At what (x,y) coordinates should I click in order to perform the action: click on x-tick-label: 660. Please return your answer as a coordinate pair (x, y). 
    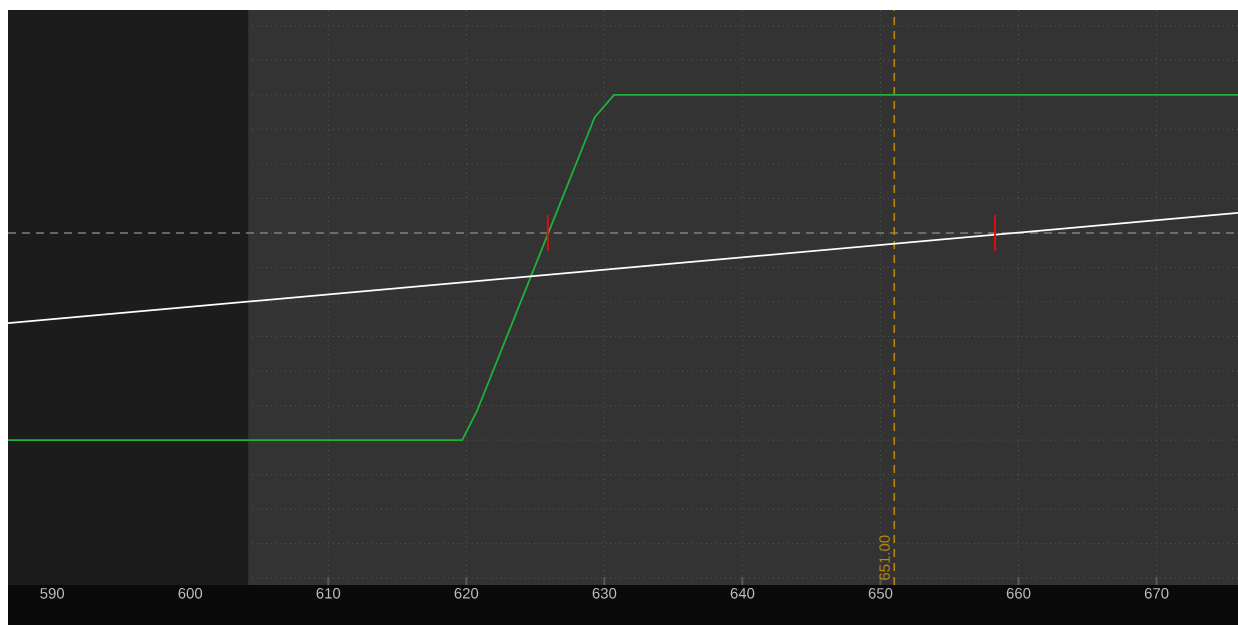
    Looking at the image, I should click on (1018, 593).